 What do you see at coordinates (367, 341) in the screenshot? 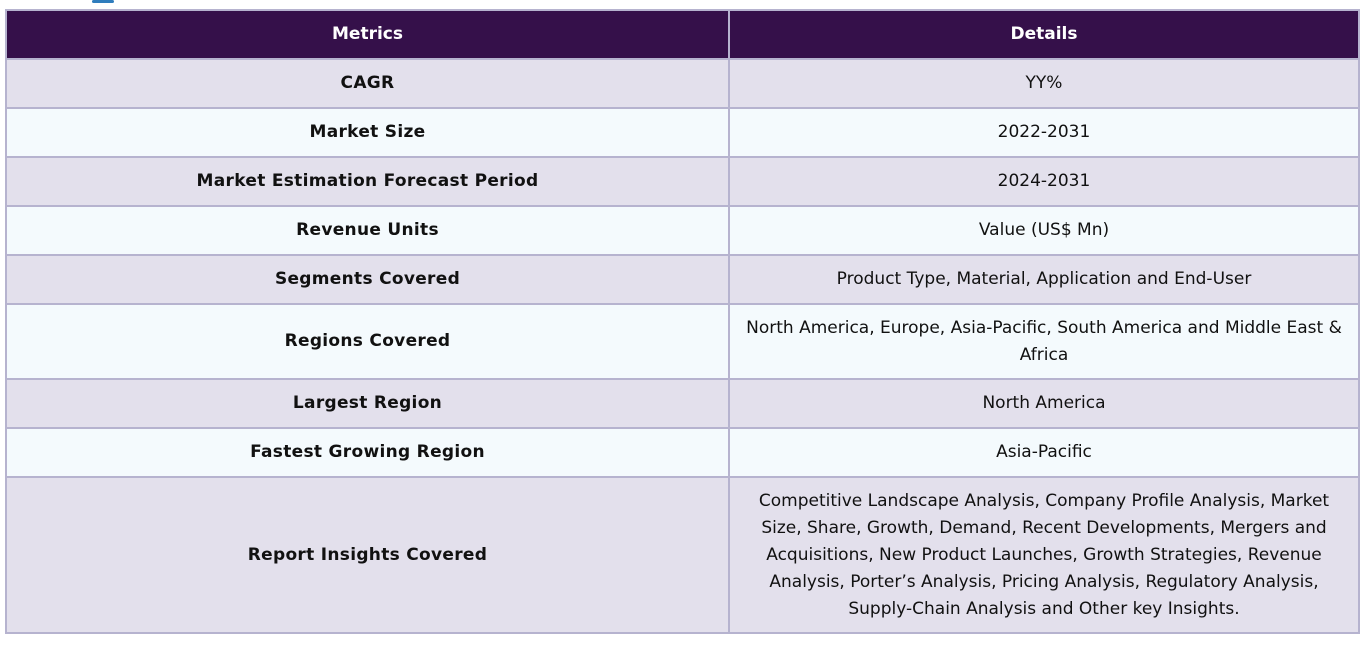
I see `metric-cell: Regions Covered` at bounding box center [367, 341].